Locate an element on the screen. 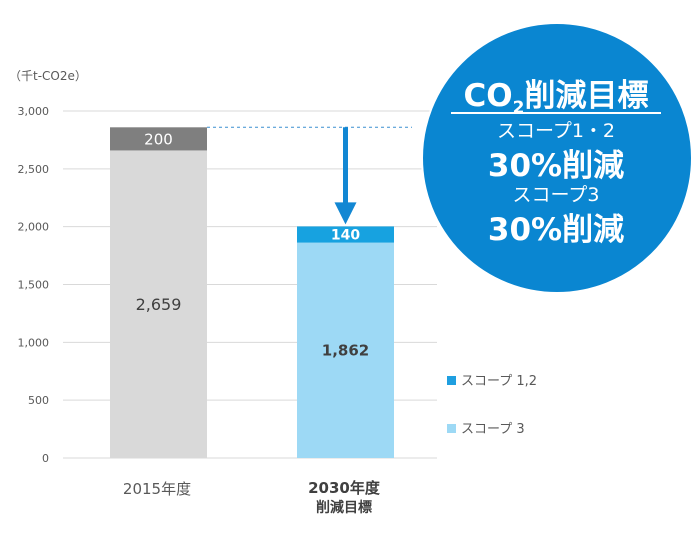 The image size is (700, 539). y-tick-label: 3,000 is located at coordinates (34, 111).